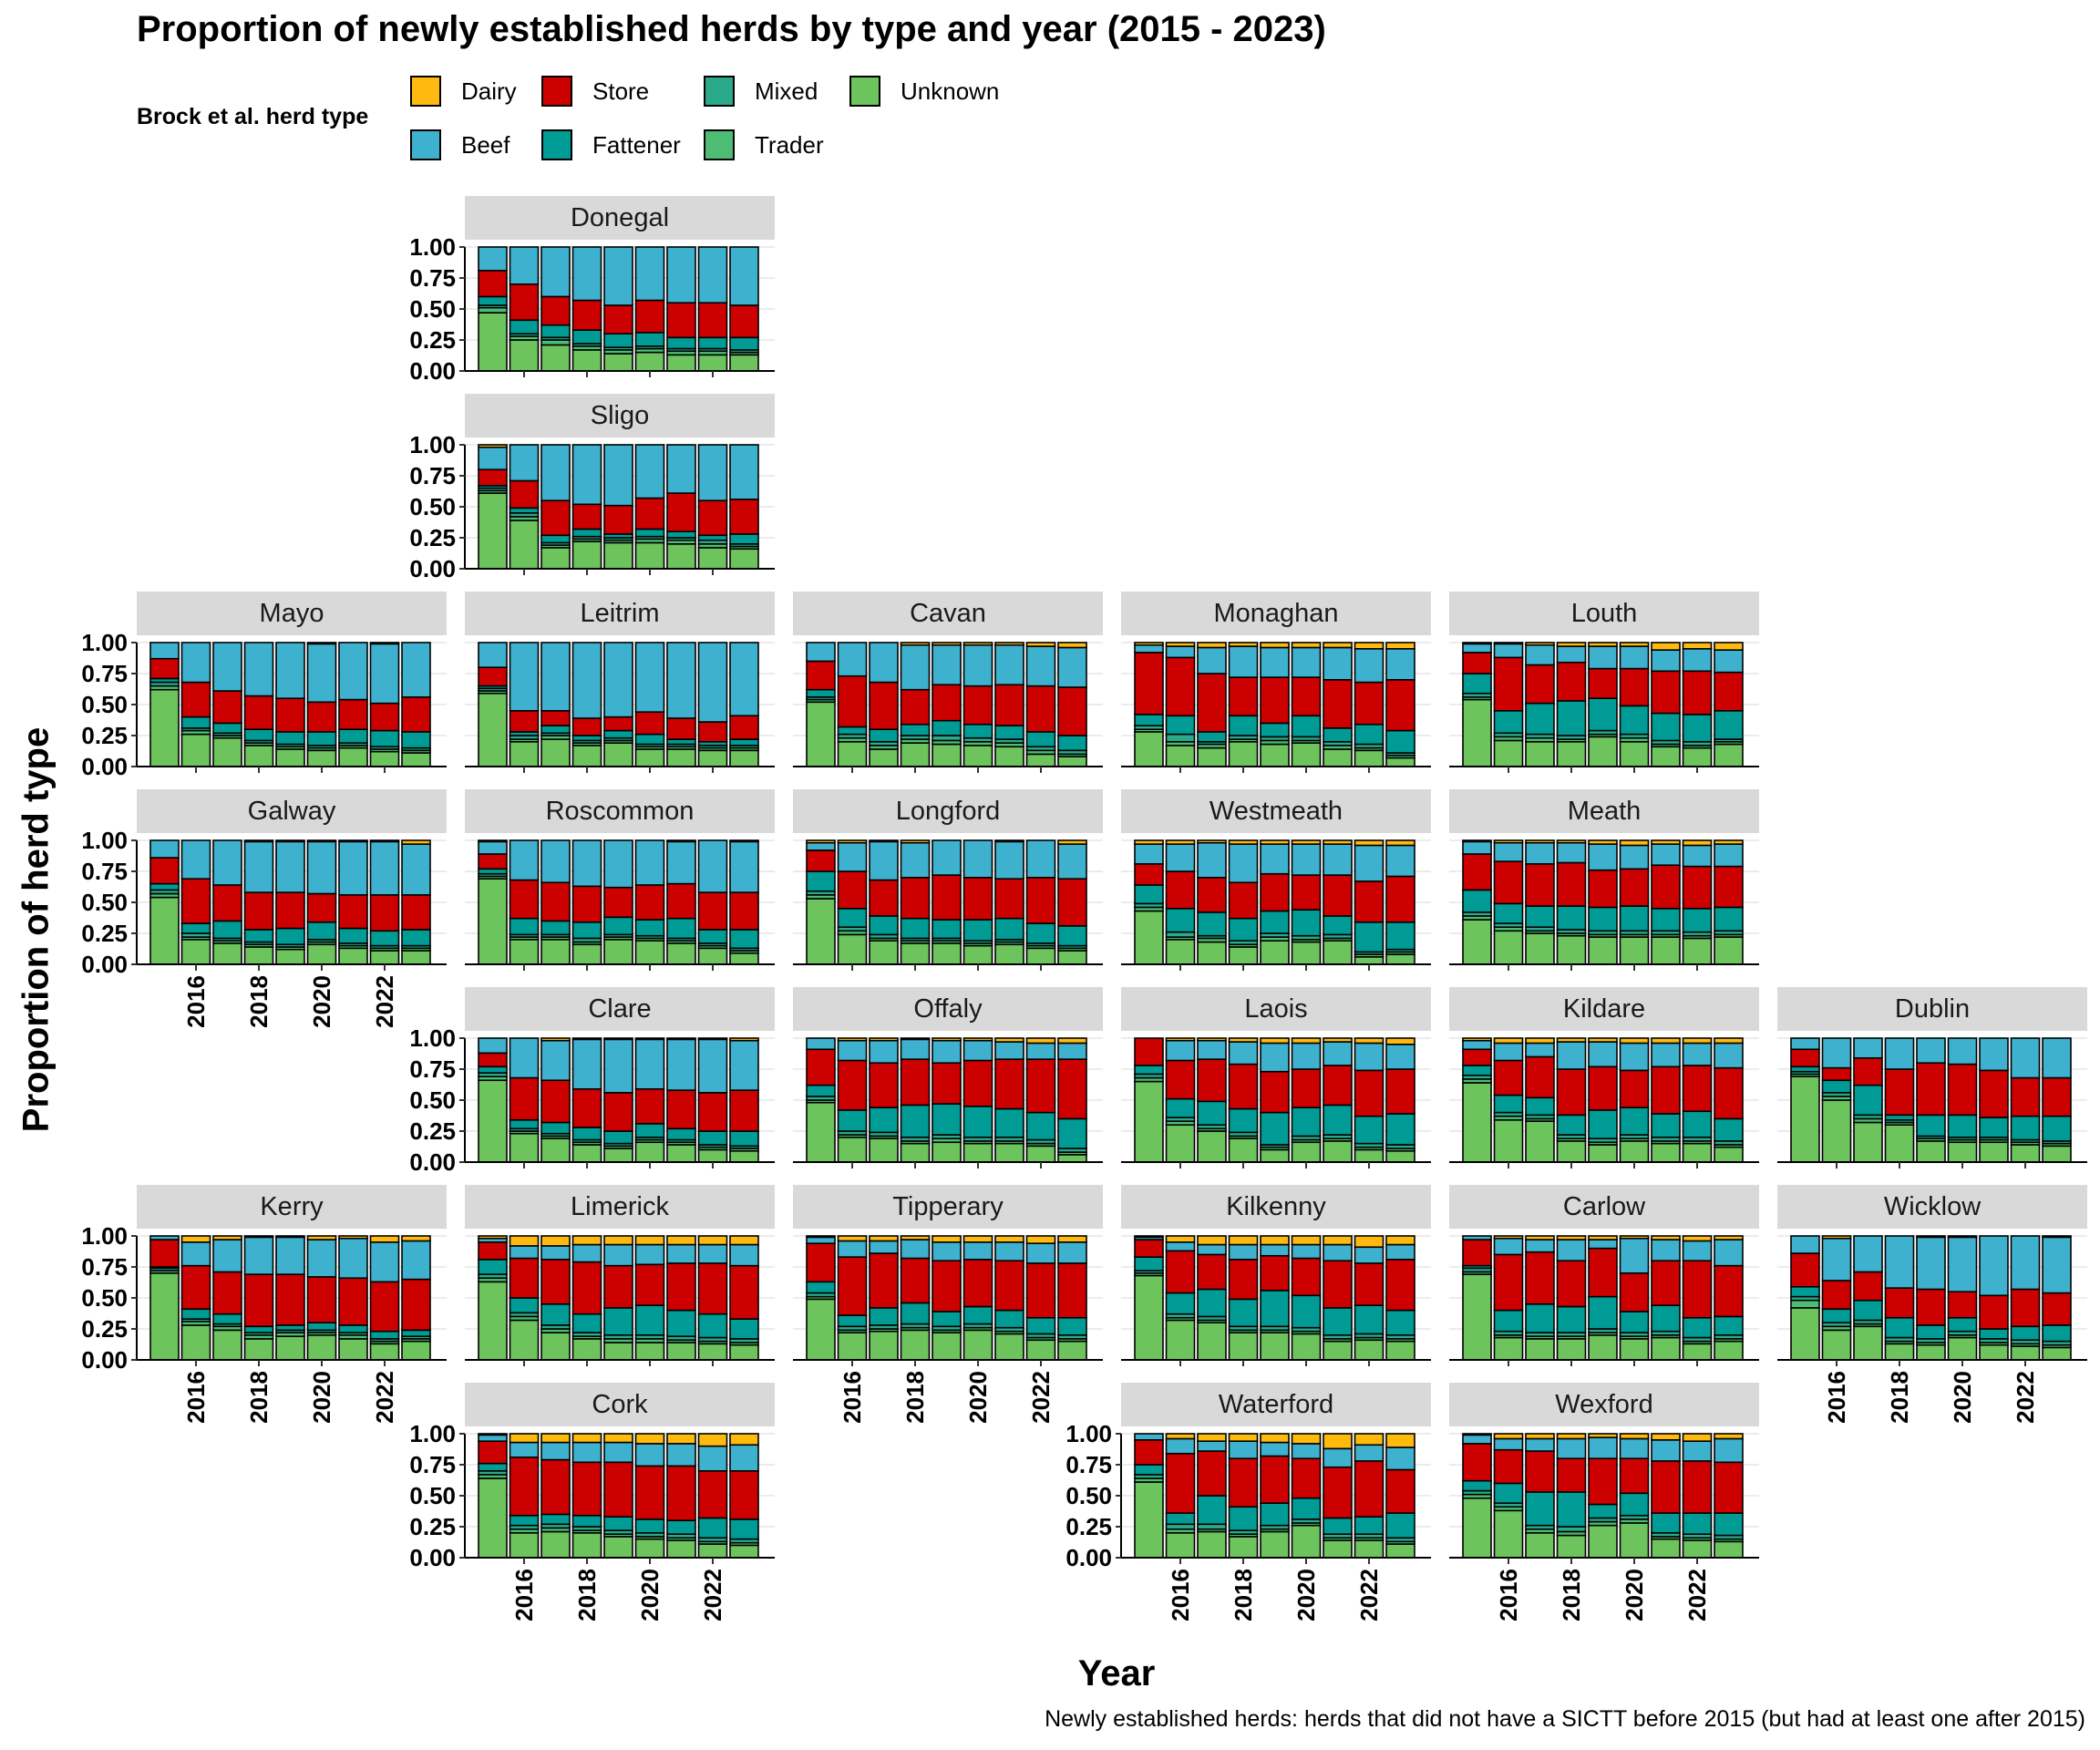 The width and height of the screenshot is (2100, 1750). I want to click on legend-item-dairy: Dairy, so click(463, 91).